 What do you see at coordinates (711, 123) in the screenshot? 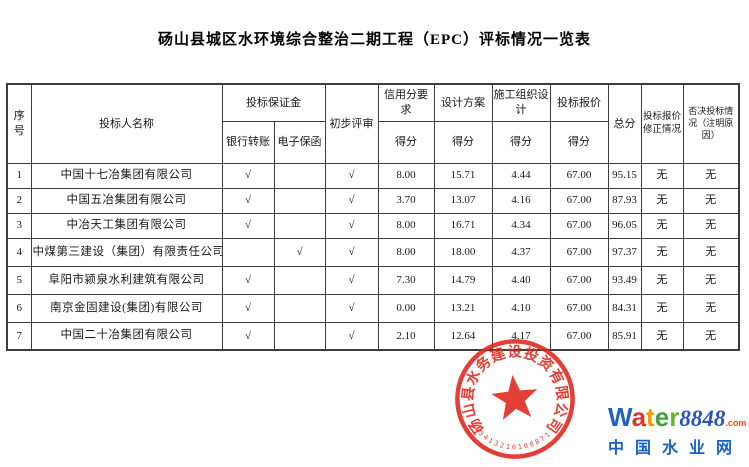
I see `col-header-rejection: 否决投标情况（注明原因）` at bounding box center [711, 123].